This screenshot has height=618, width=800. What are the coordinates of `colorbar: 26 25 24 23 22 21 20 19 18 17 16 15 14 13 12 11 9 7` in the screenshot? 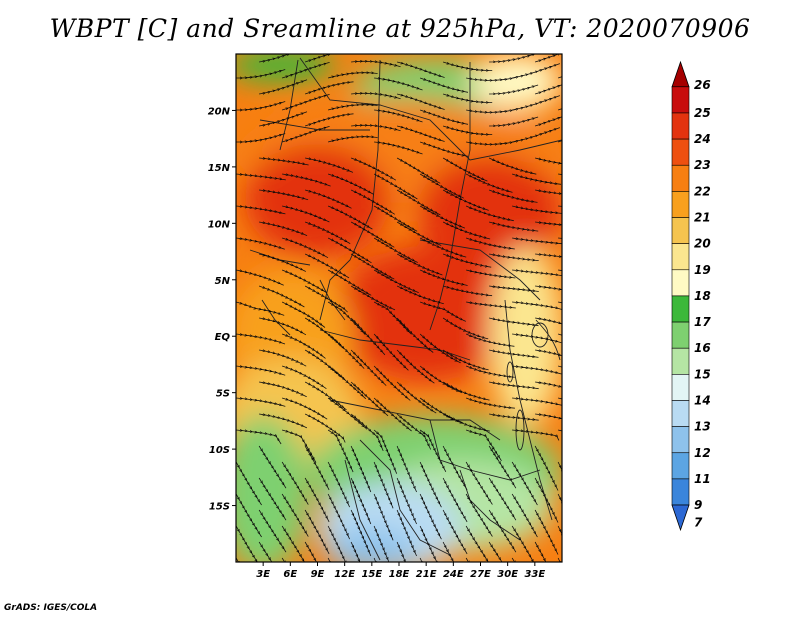 It's located at (691, 296).